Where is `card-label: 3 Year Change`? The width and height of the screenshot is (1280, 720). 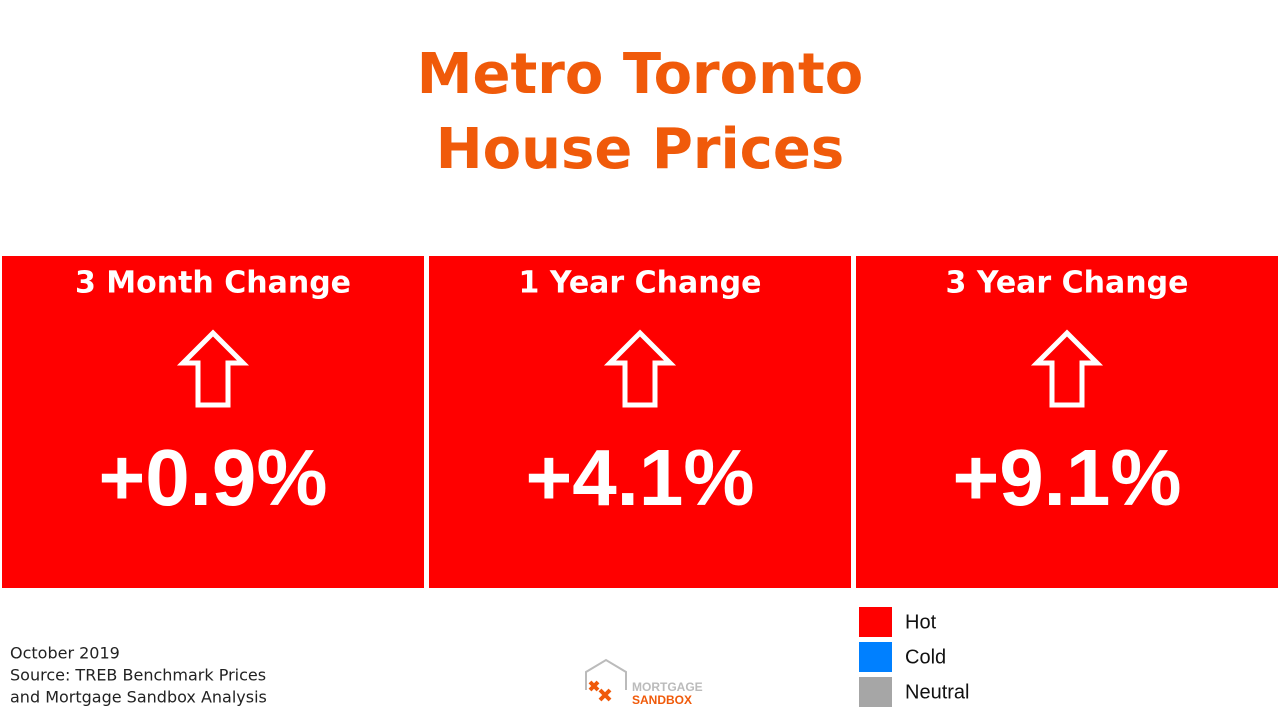 card-label: 3 Year Change is located at coordinates (1067, 283).